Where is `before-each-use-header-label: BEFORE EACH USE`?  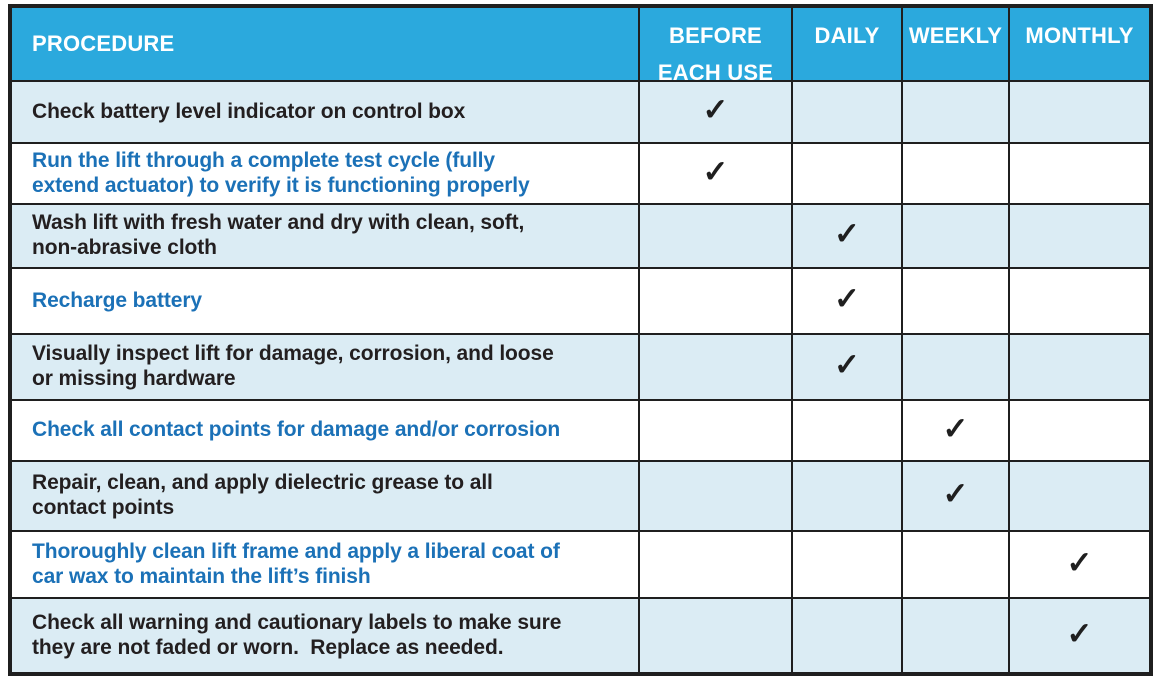
before-each-use-header-label: BEFORE EACH USE is located at coordinates (715, 52).